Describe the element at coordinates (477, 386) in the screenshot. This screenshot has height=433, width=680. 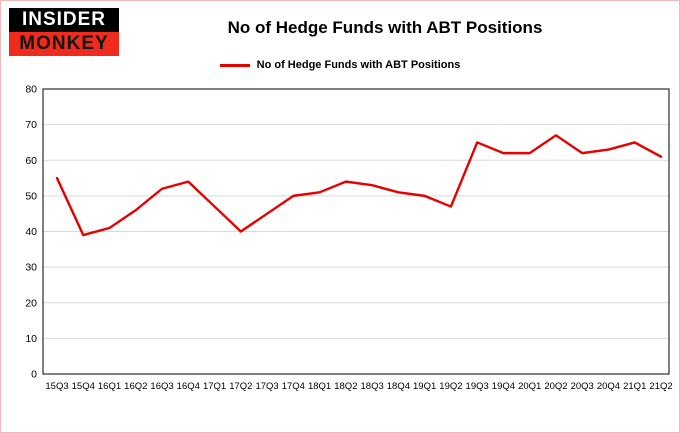
I see `x-axis-tick-label: 19Q3` at that location.